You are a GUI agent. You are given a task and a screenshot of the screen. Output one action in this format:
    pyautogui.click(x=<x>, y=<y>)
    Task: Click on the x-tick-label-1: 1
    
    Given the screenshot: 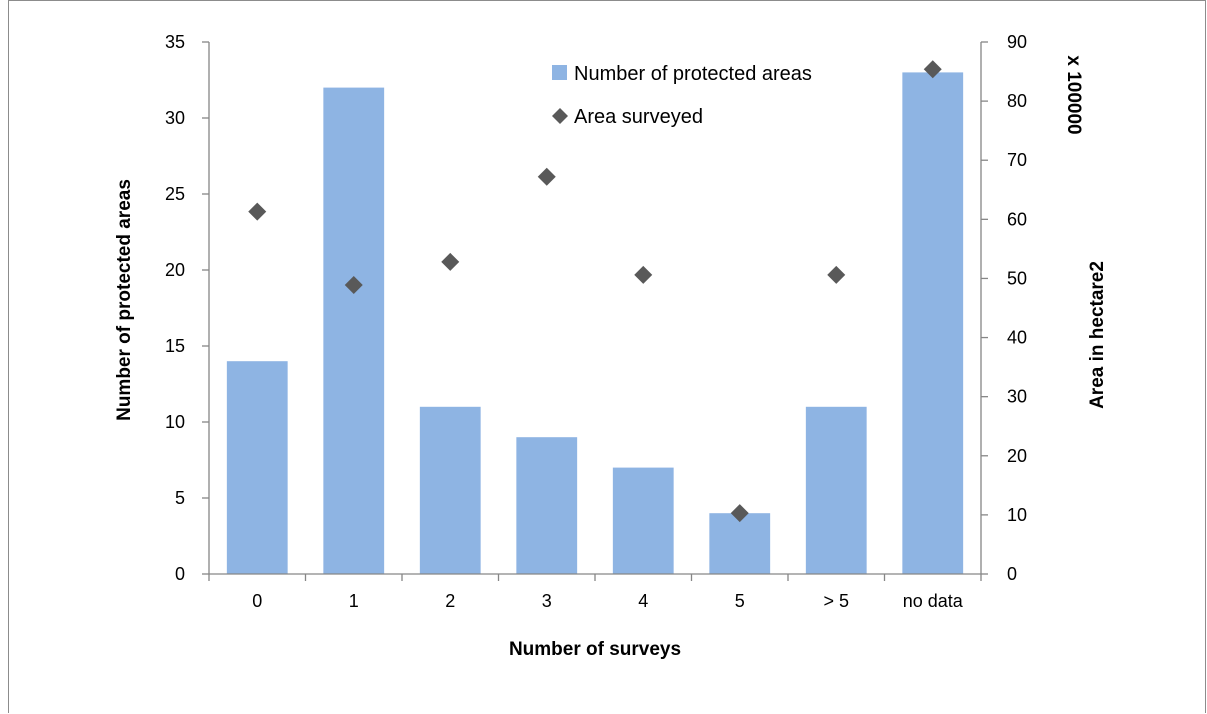 What is the action you would take?
    pyautogui.click(x=354, y=601)
    